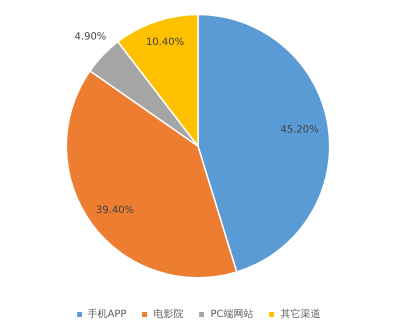 Image resolution: width=395 pixels, height=325 pixels. What do you see at coordinates (115, 210) in the screenshot?
I see `data-label: 39.40%` at bounding box center [115, 210].